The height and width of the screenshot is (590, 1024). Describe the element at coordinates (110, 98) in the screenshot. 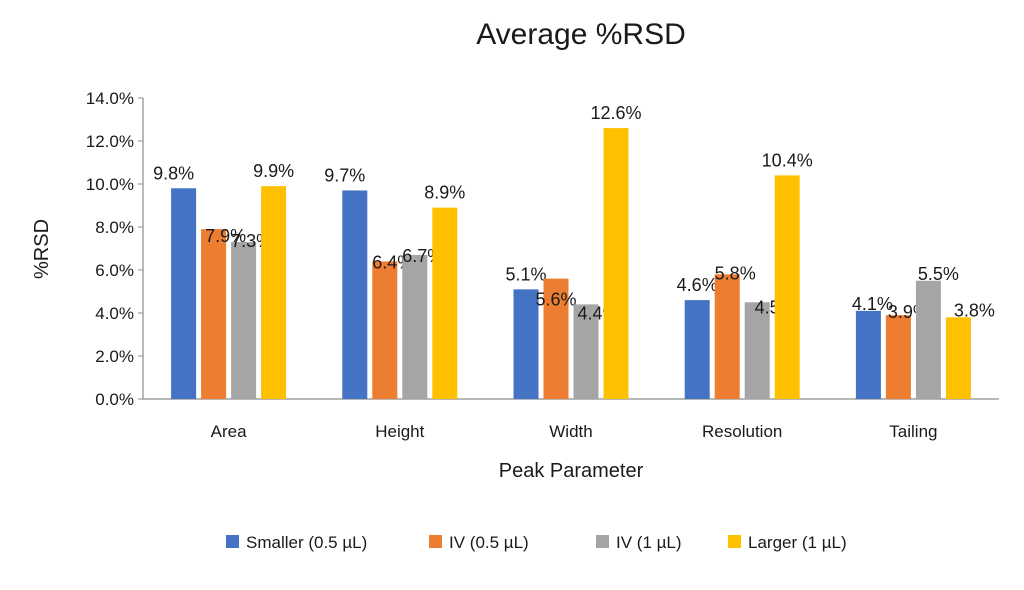

I see `y-tick-label: 14.0%` at that location.